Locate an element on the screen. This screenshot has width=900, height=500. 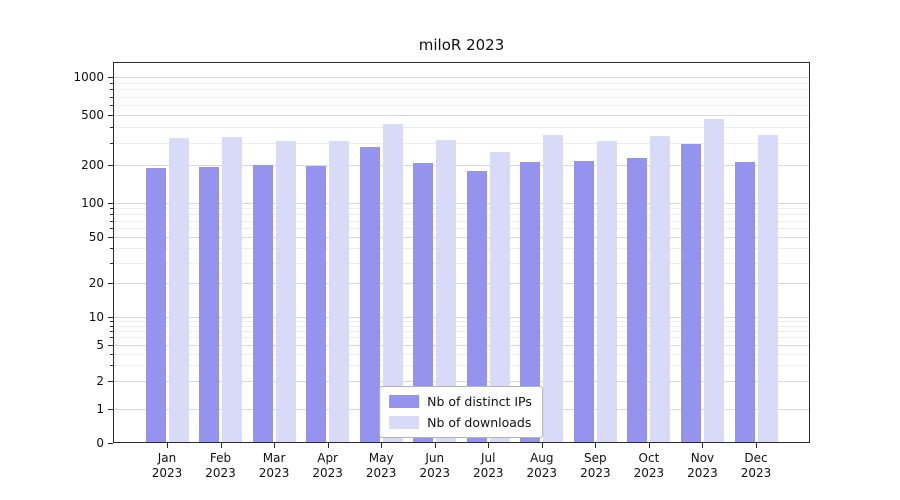
y-axis-tick-label: 20 is located at coordinates (96, 282).